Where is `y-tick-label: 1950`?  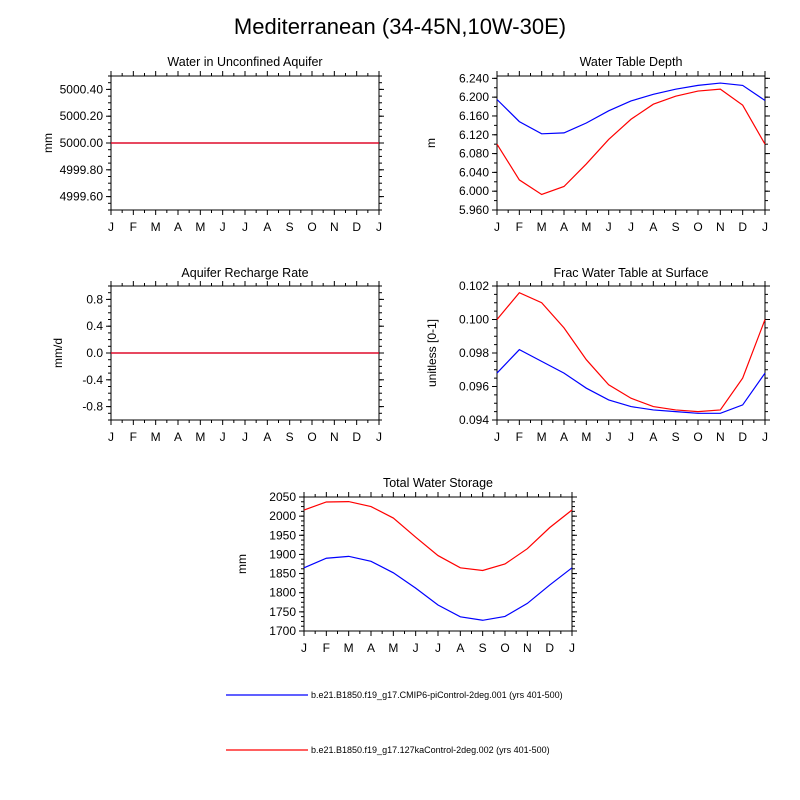
y-tick-label: 1950 is located at coordinates (282, 535).